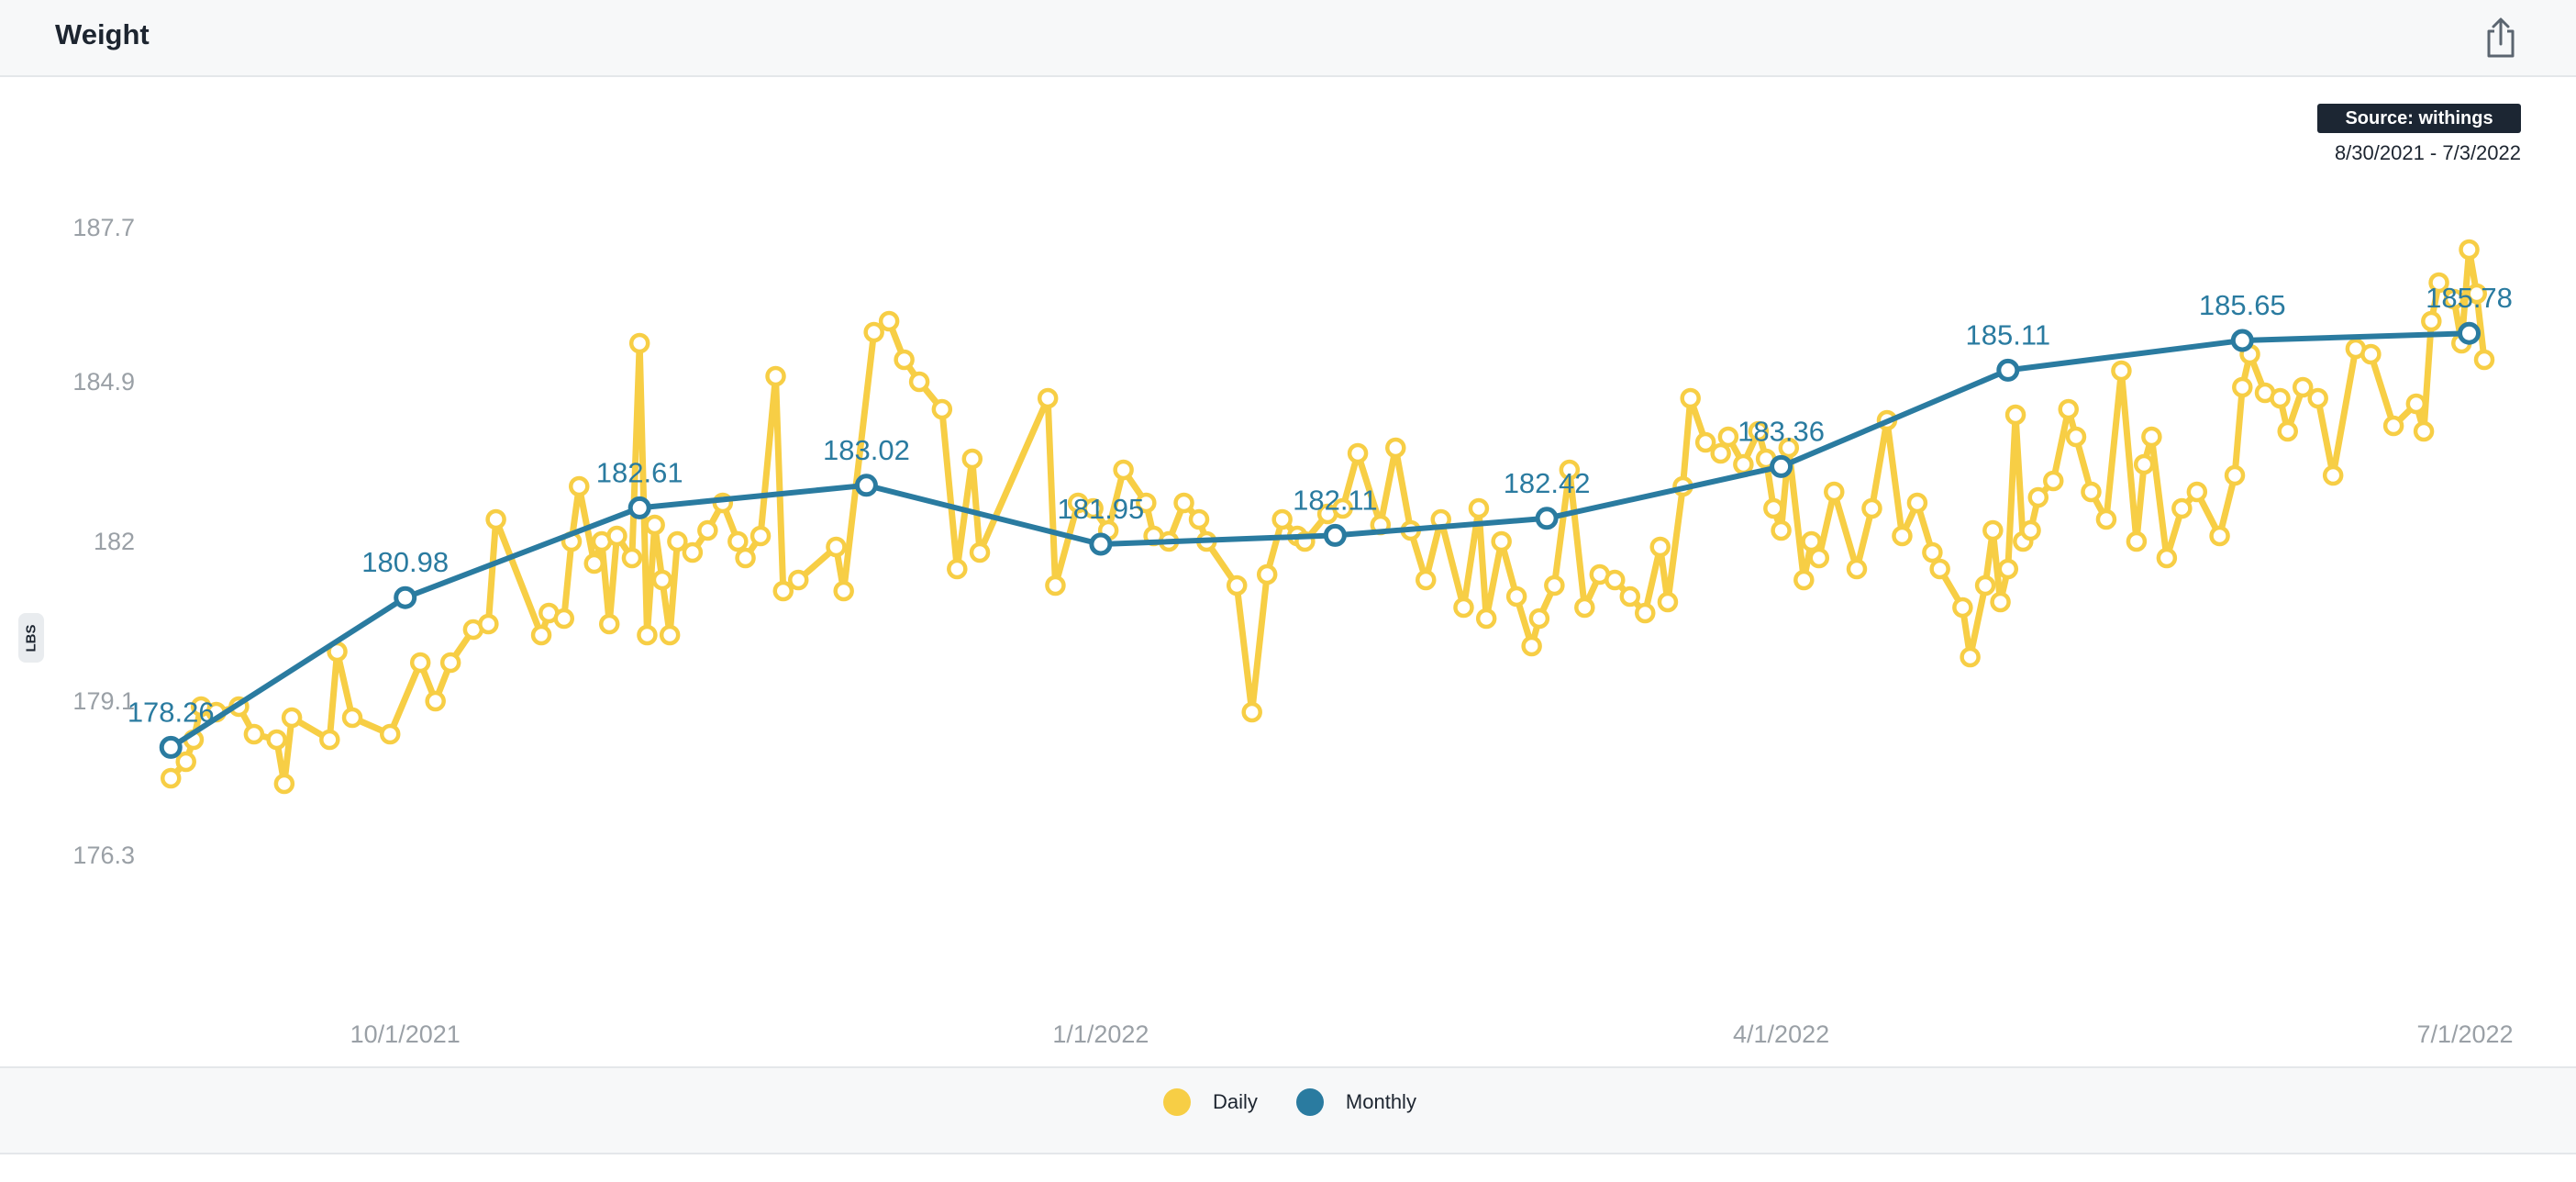  I want to click on legend-item-daily: Daily, so click(1210, 1102).